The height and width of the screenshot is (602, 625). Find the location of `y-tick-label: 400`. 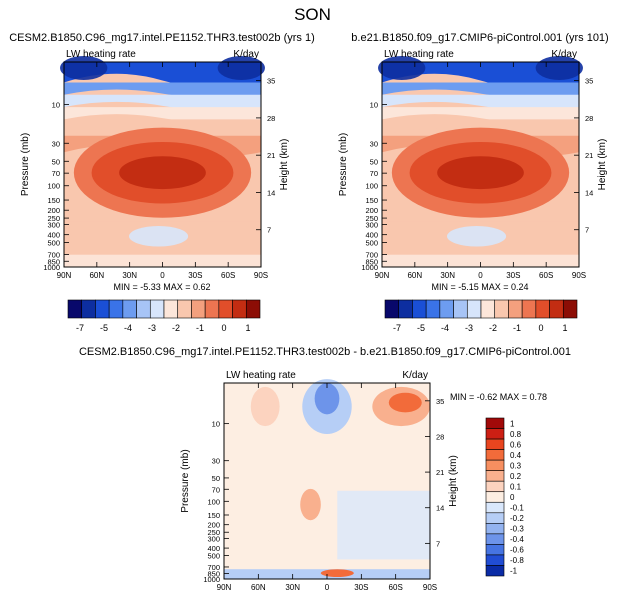

y-tick-label: 400 is located at coordinates (213, 548).